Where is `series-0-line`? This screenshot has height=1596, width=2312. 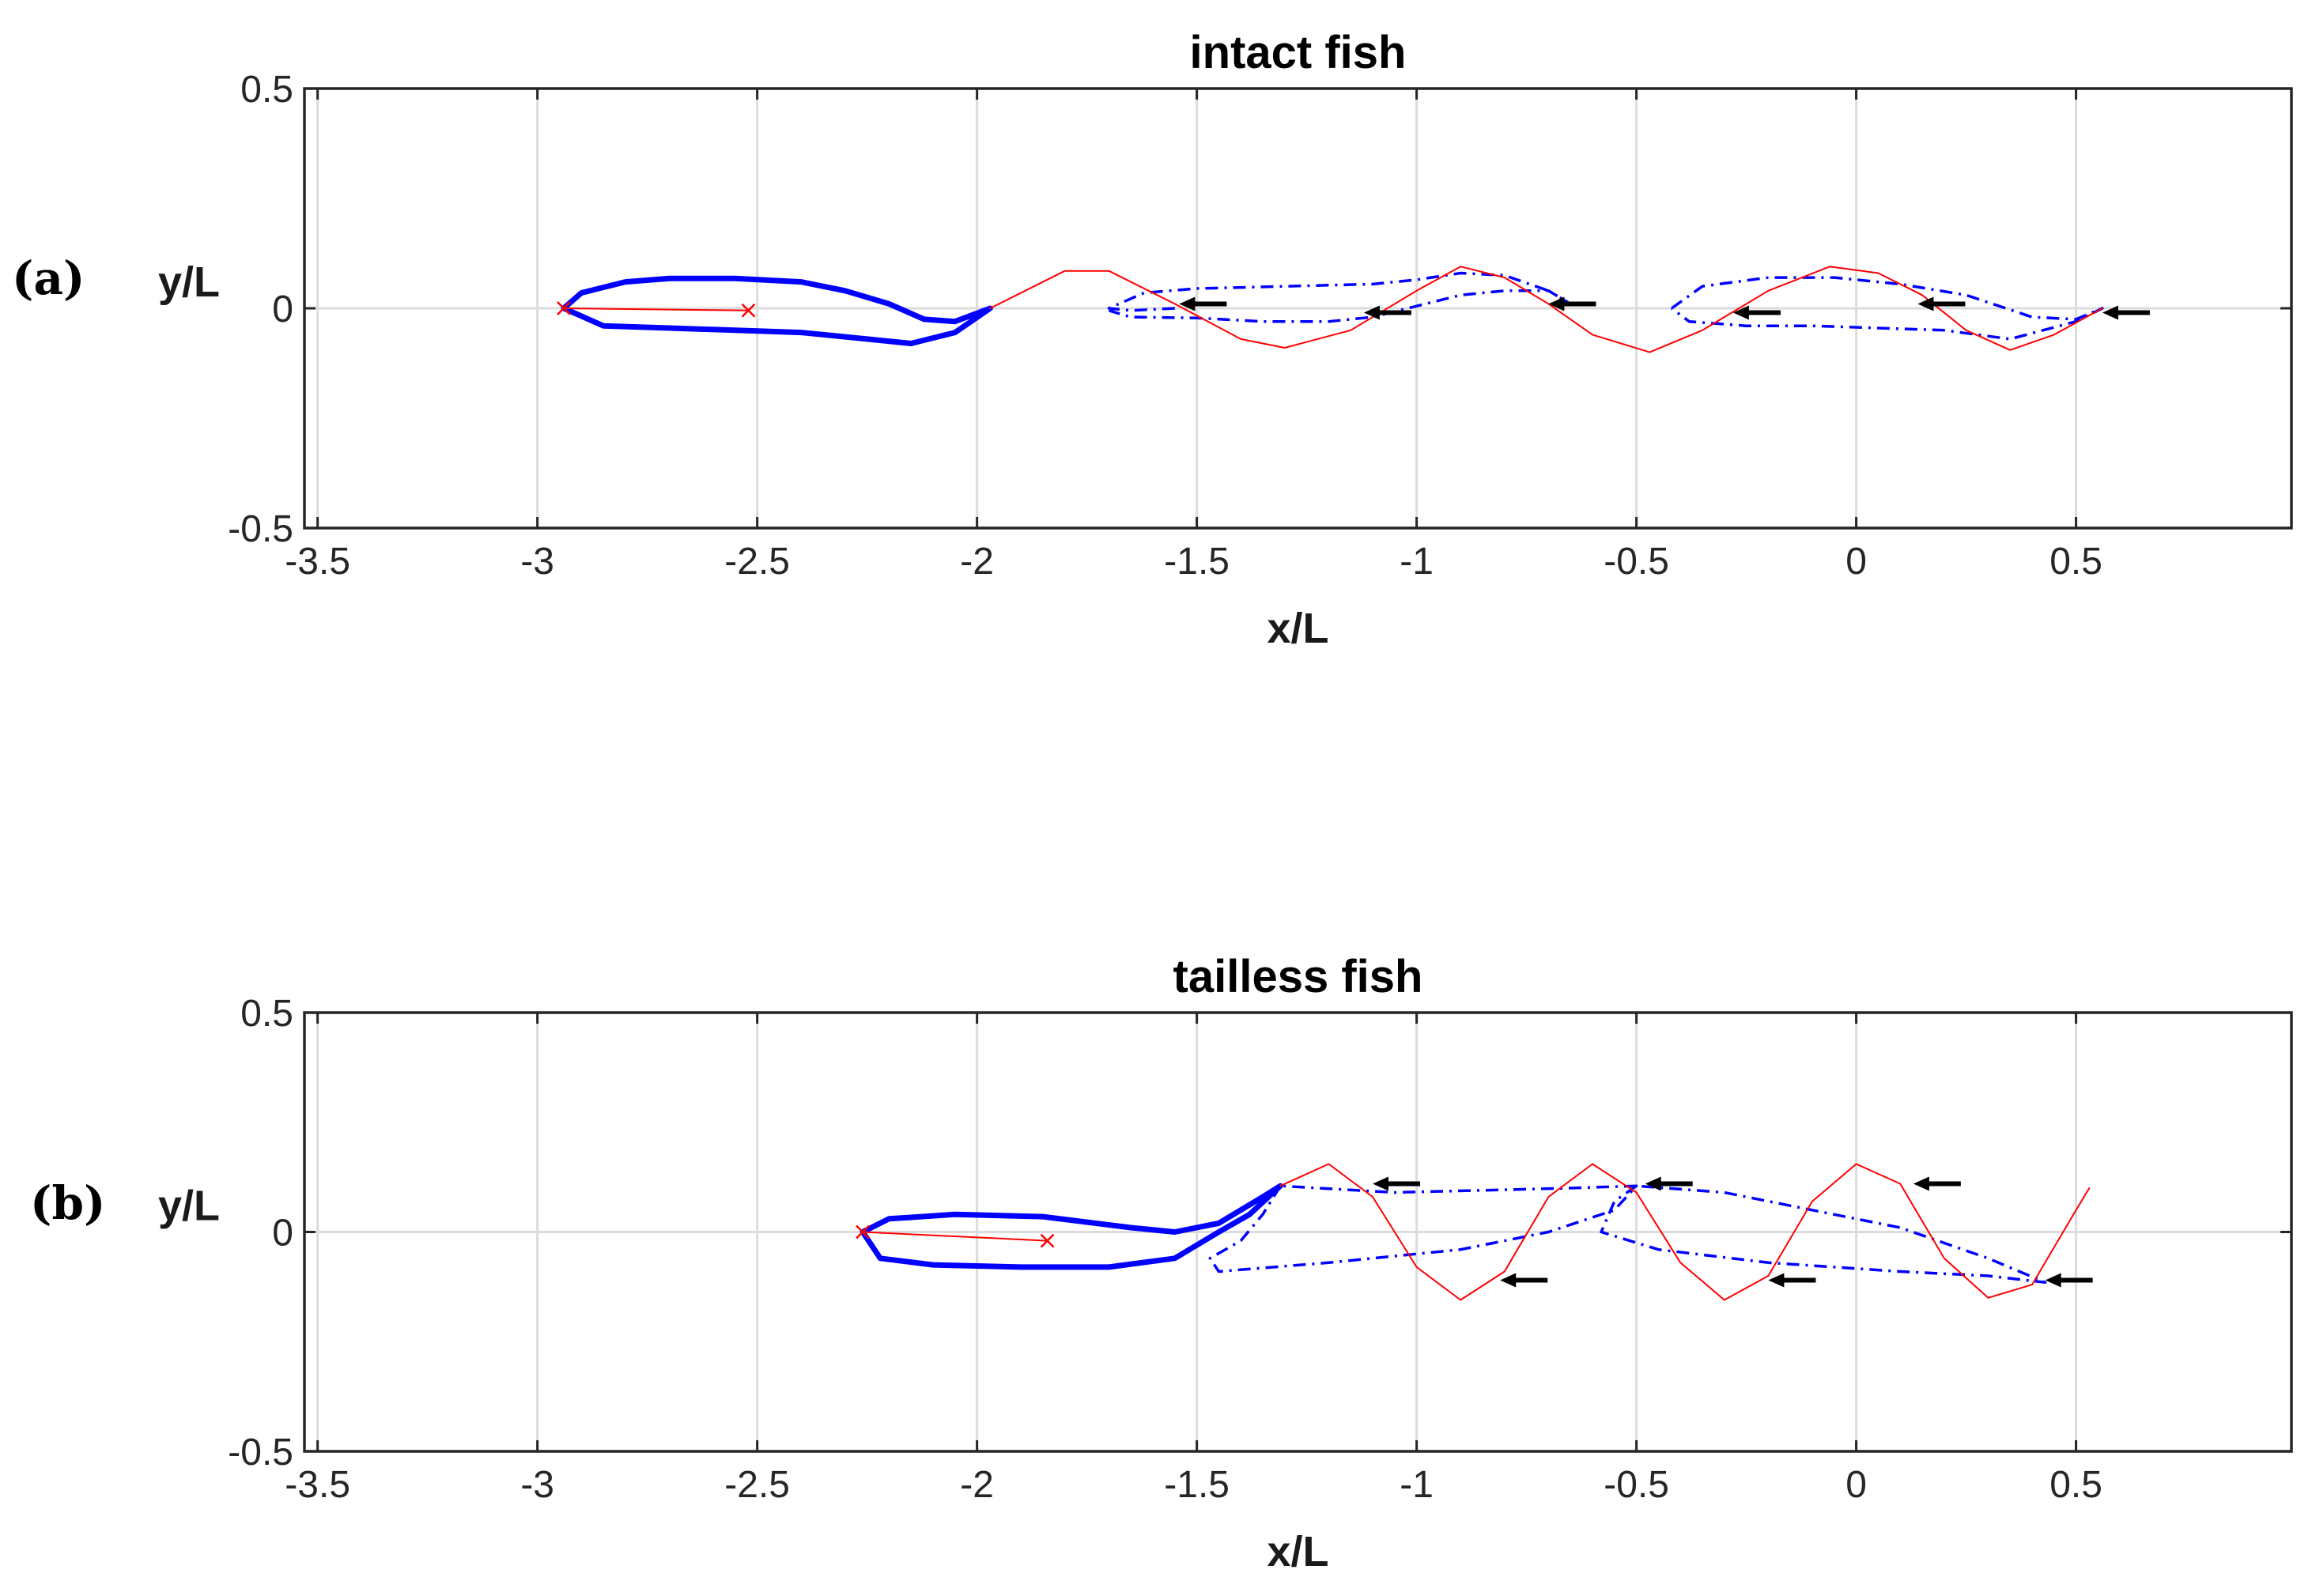
series-0-line is located at coordinates (777, 310).